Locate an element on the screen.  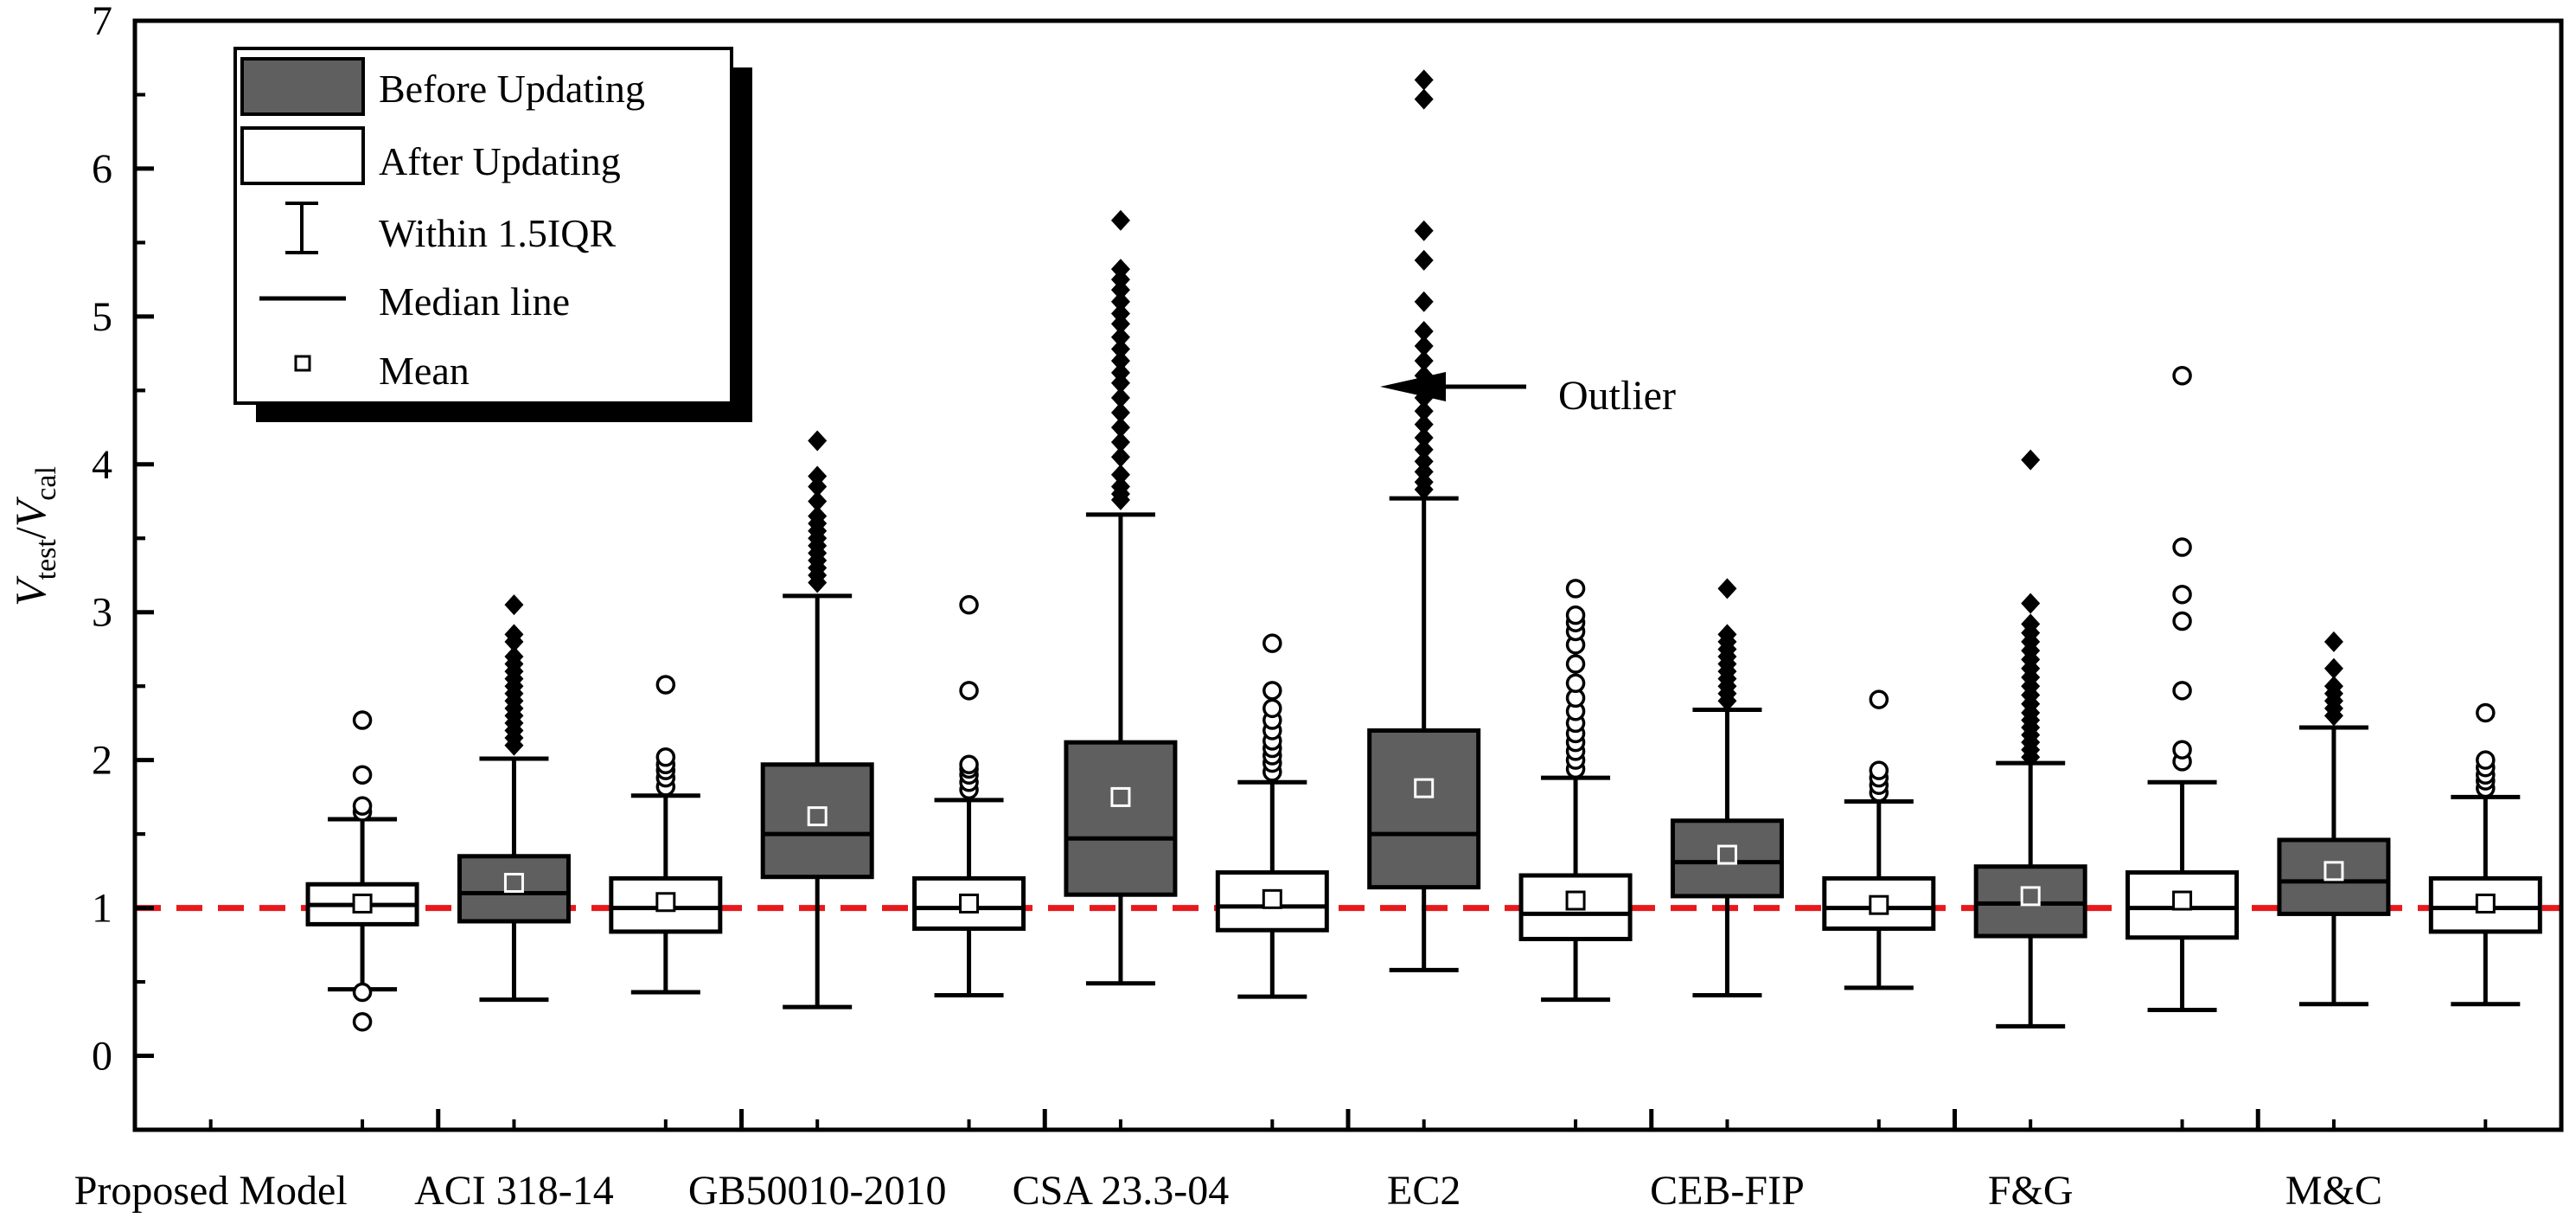
y-axis-label: Vtest/Vcal is located at coordinates (34, 536).